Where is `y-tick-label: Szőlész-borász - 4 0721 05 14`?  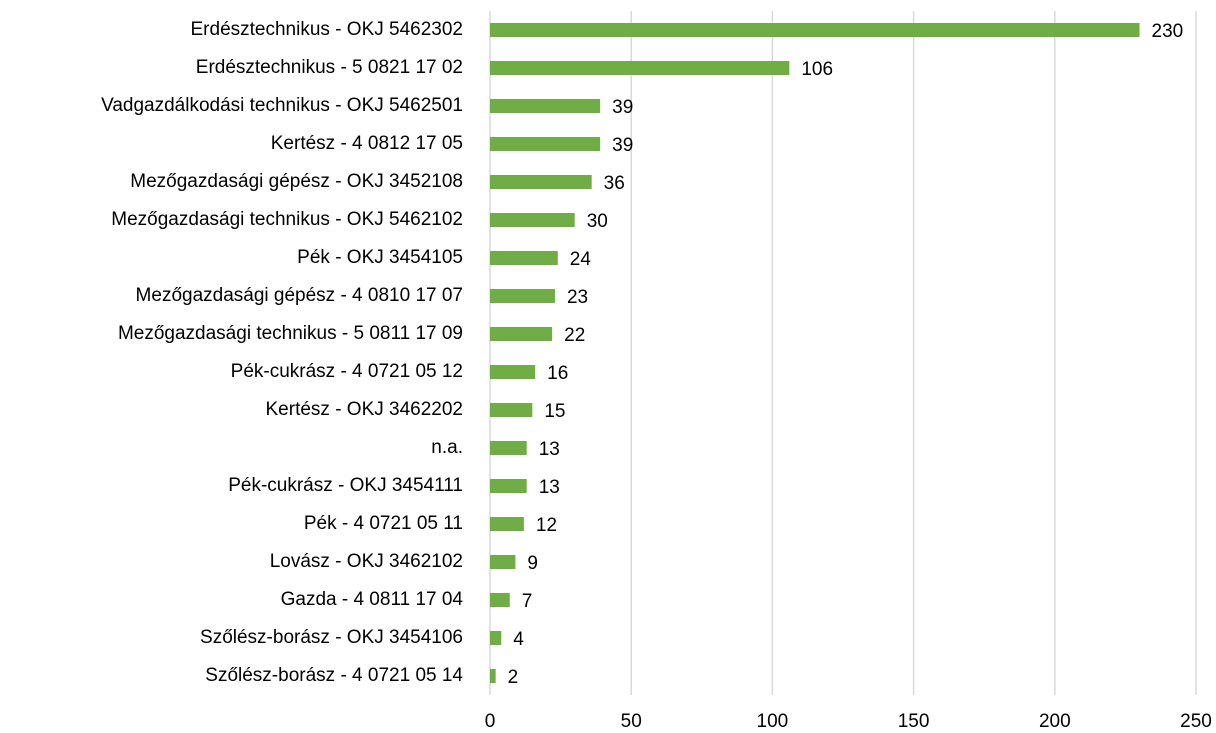 y-tick-label: Szőlész-borász - 4 0721 05 14 is located at coordinates (334, 675).